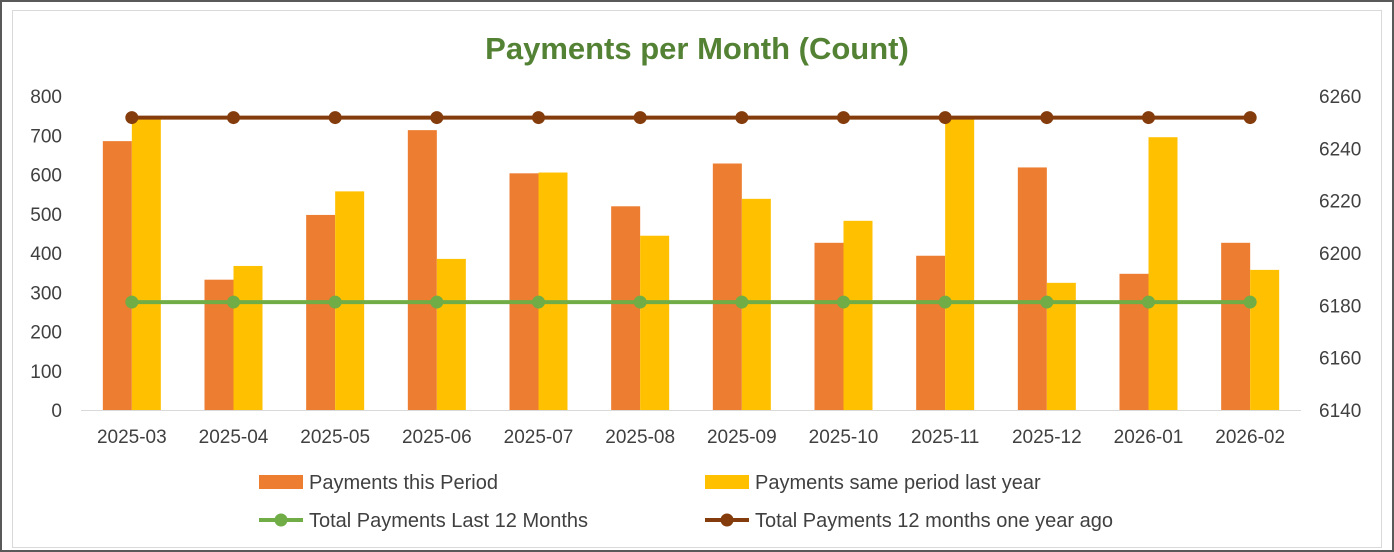  Describe the element at coordinates (640, 437) in the screenshot. I see `x-tick-label: 2025-08` at that location.